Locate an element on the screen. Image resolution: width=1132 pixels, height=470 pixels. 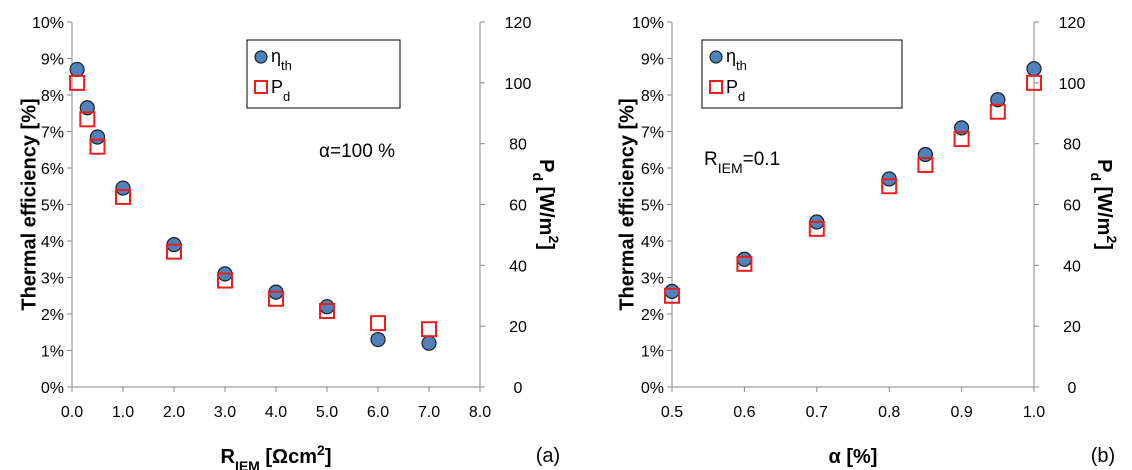
x-tick-label: 0.9 is located at coordinates (961, 412).